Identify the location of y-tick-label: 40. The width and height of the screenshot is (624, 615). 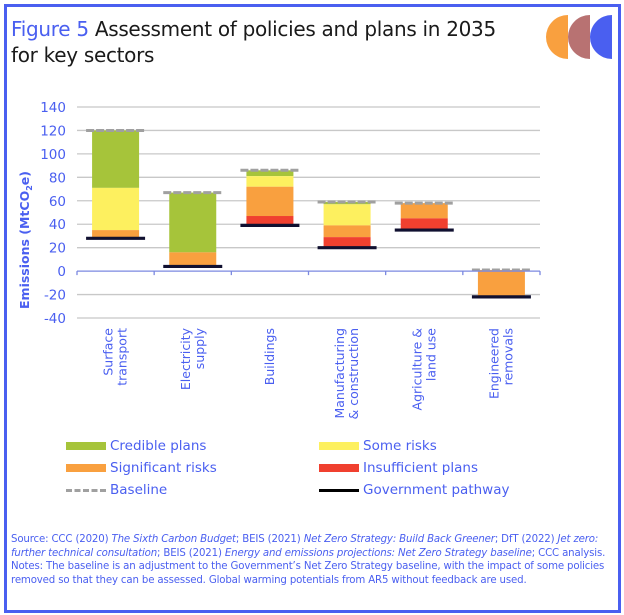
(57, 225).